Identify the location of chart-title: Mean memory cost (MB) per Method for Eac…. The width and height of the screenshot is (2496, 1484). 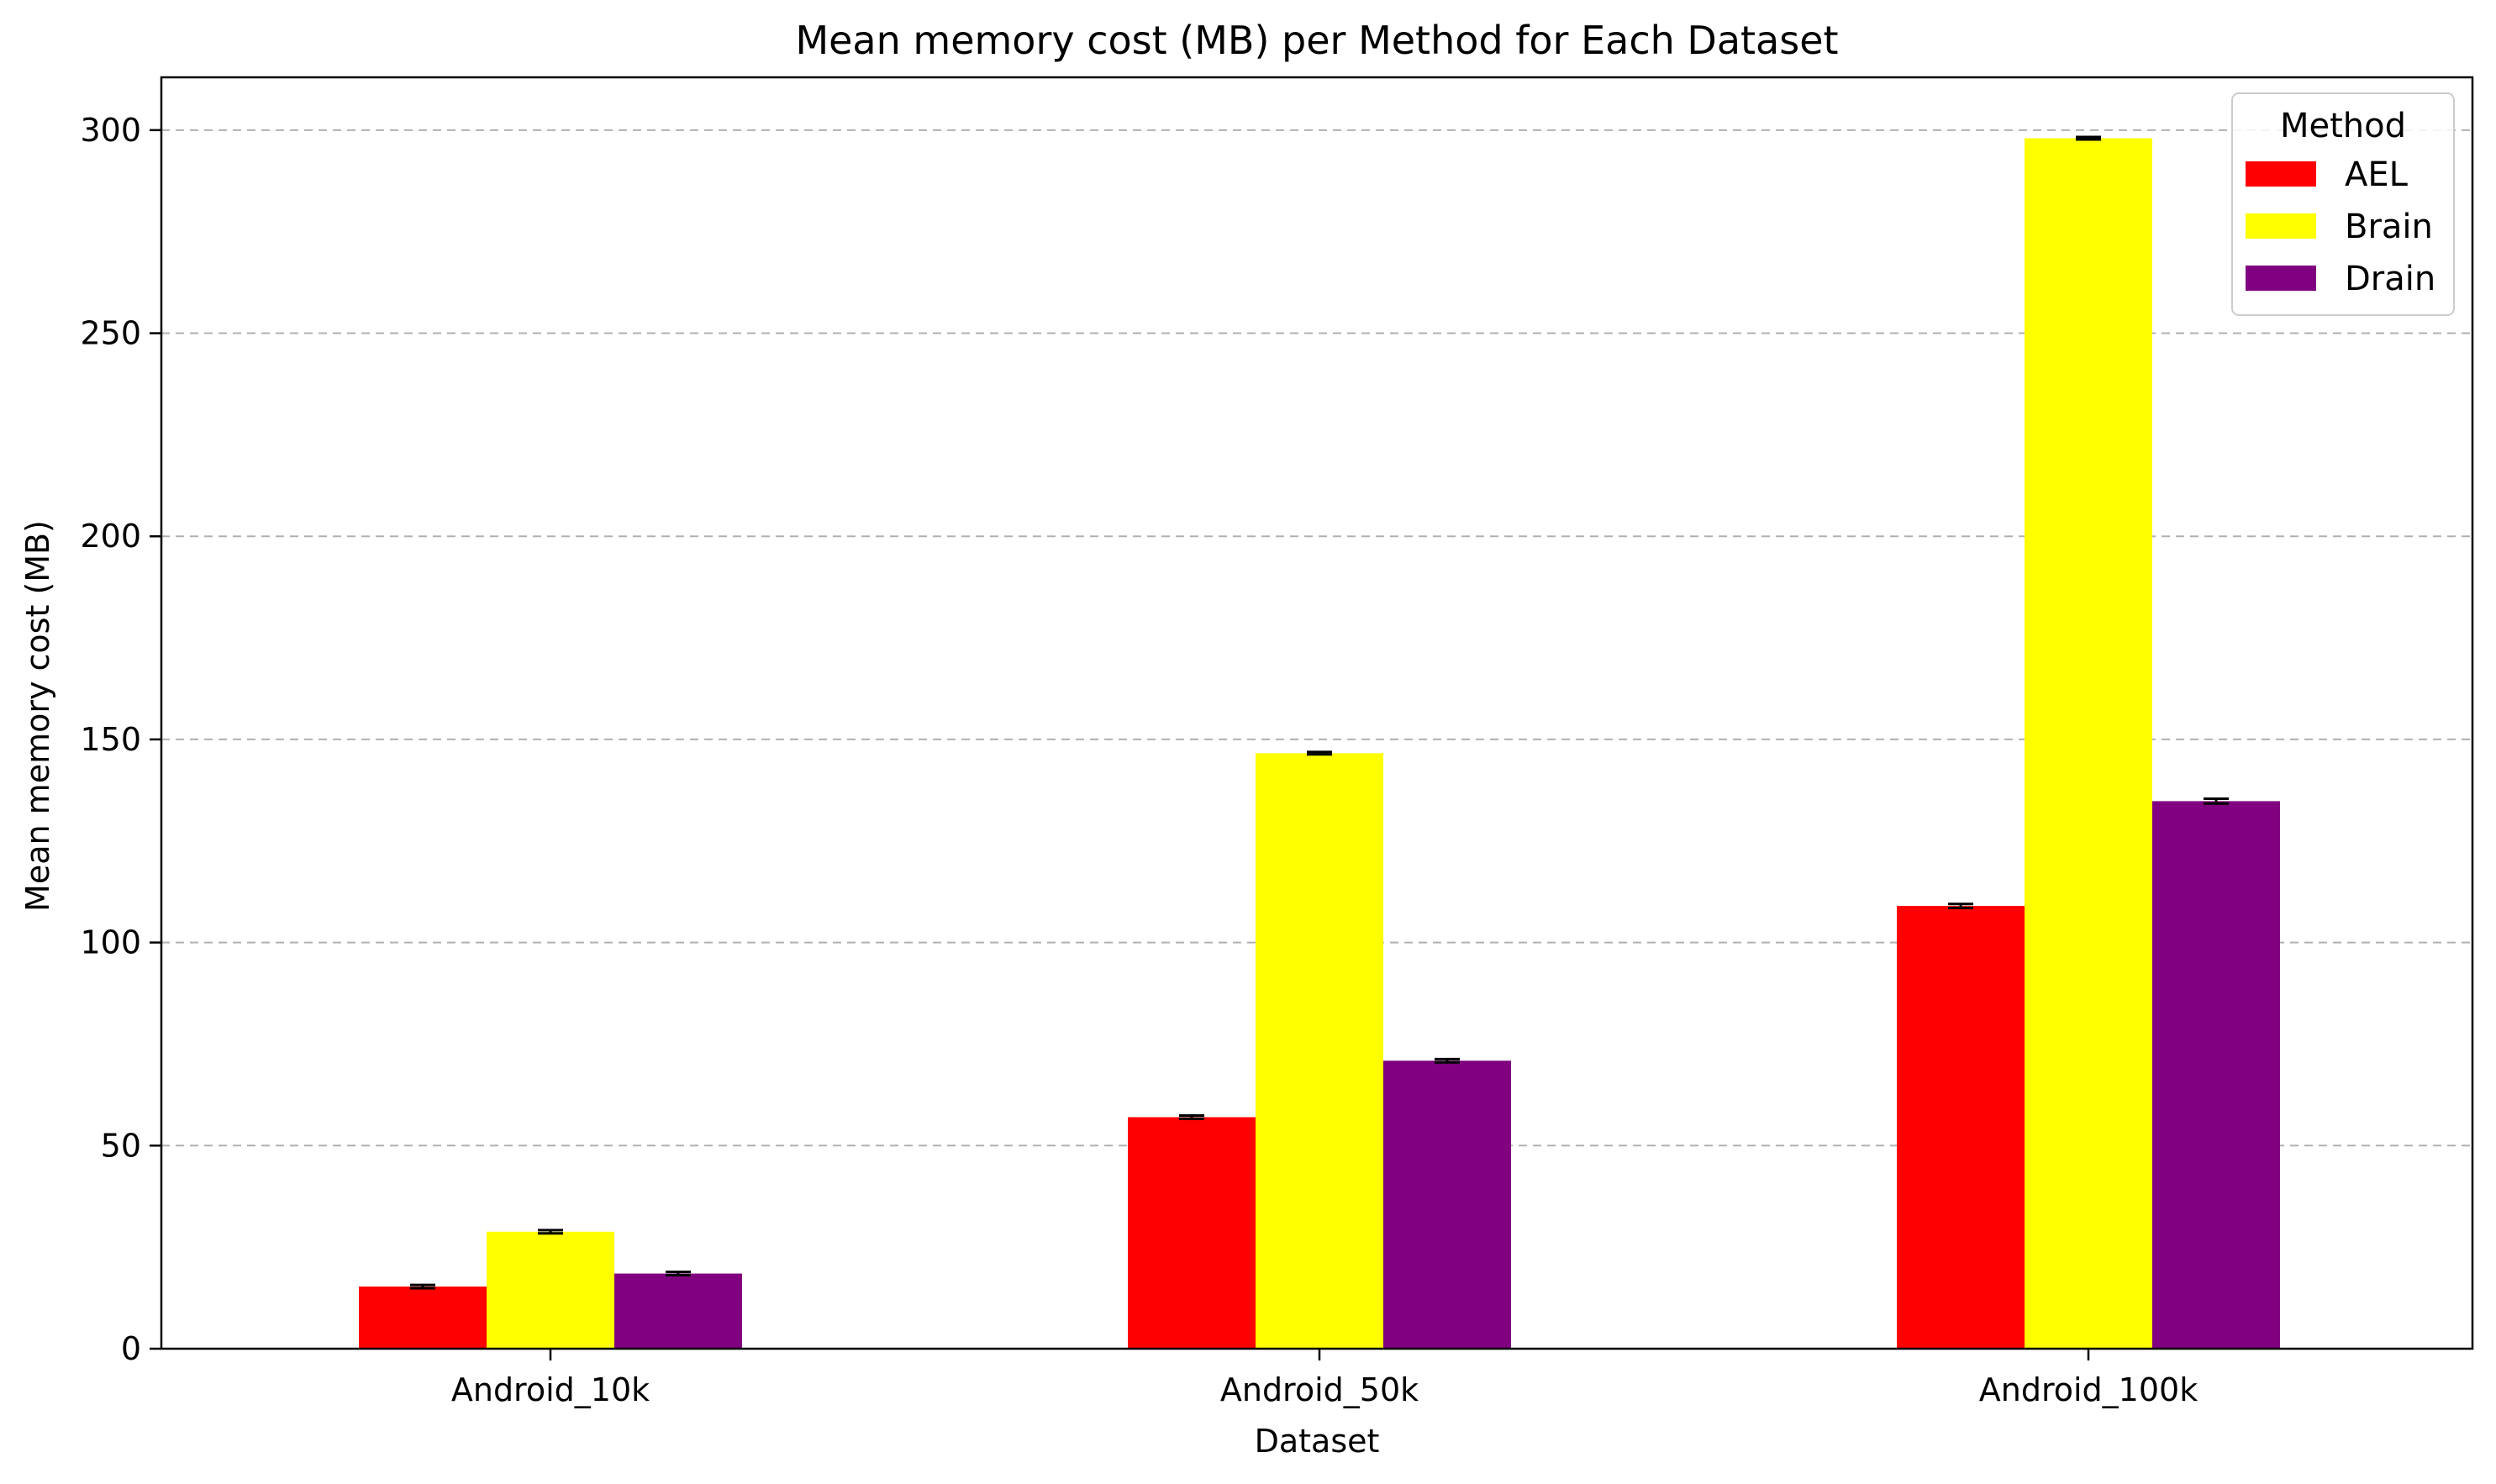
(1316, 41).